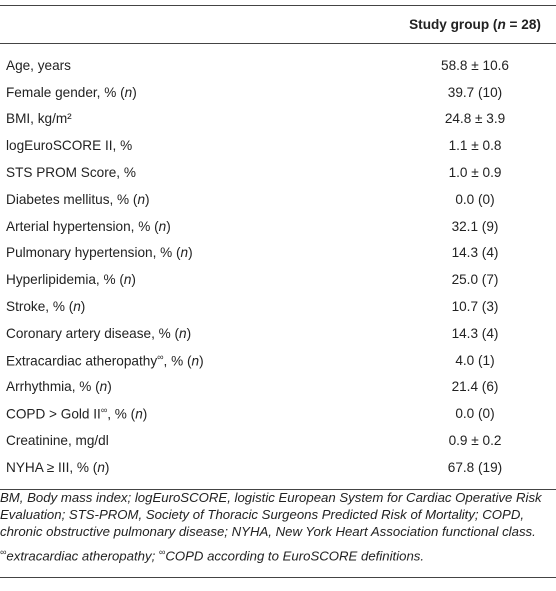 This screenshot has width=556, height=591. I want to click on table-cell: Creatinine, mg/dl, so click(197, 440).